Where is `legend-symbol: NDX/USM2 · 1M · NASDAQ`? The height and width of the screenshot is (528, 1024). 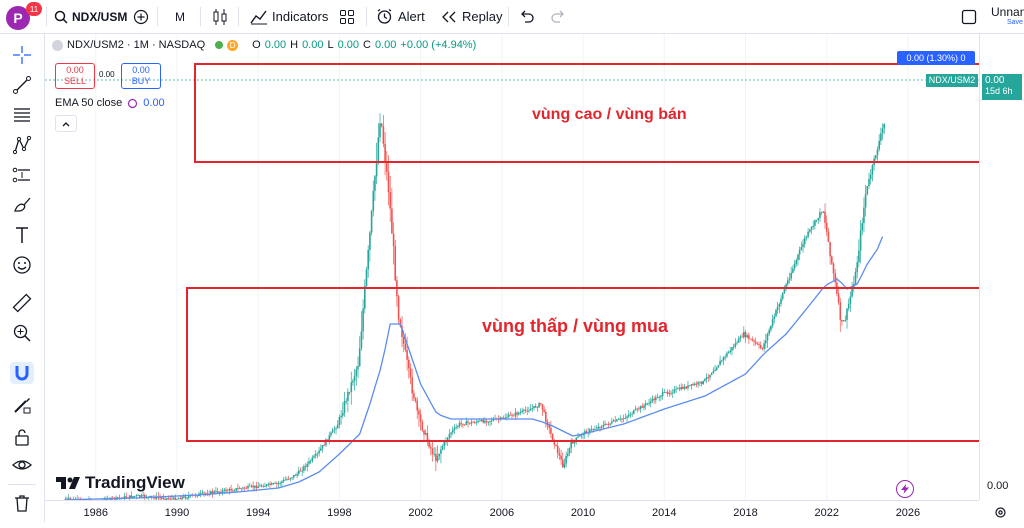
legend-symbol: NDX/USM2 · 1M · NASDAQ is located at coordinates (136, 45).